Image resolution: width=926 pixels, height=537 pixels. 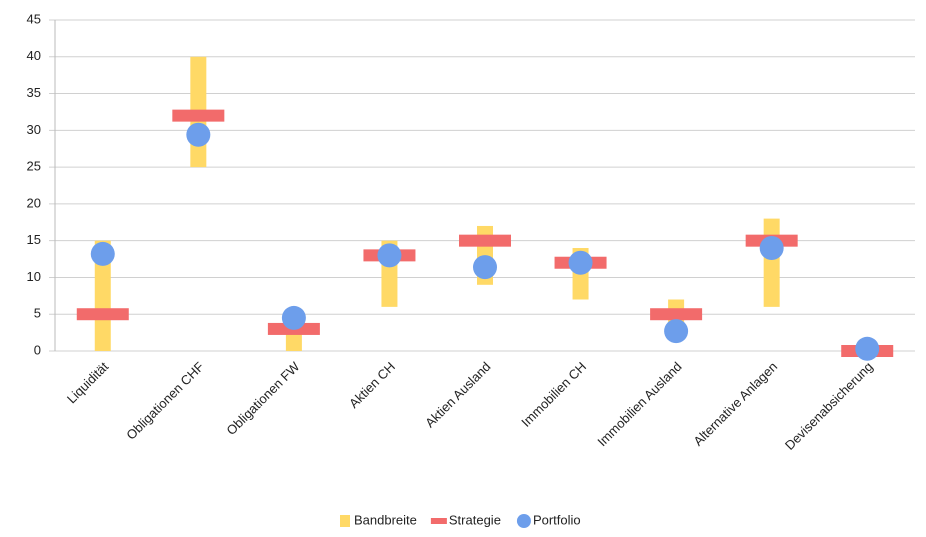 What do you see at coordinates (34, 202) in the screenshot?
I see `y-tick-label: 20` at bounding box center [34, 202].